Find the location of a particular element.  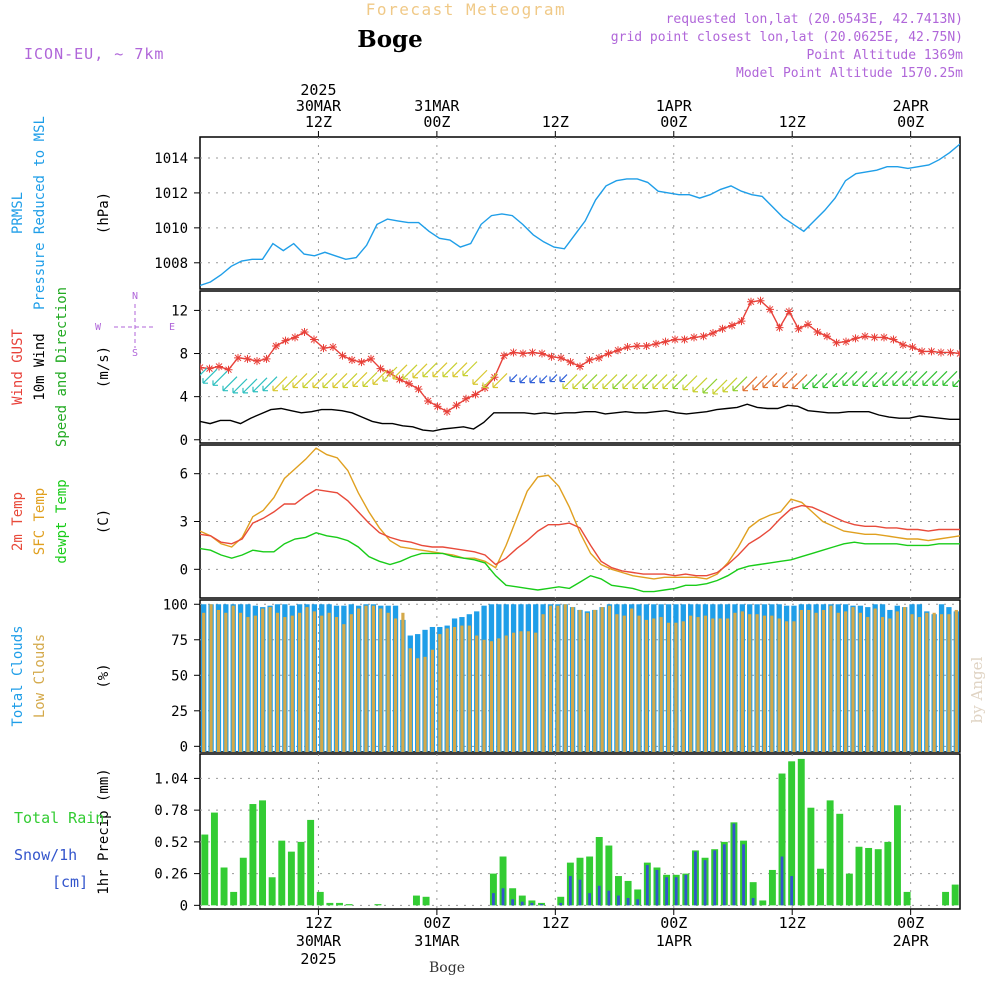

bottom-time-label: 12Z is located at coordinates (792, 923).